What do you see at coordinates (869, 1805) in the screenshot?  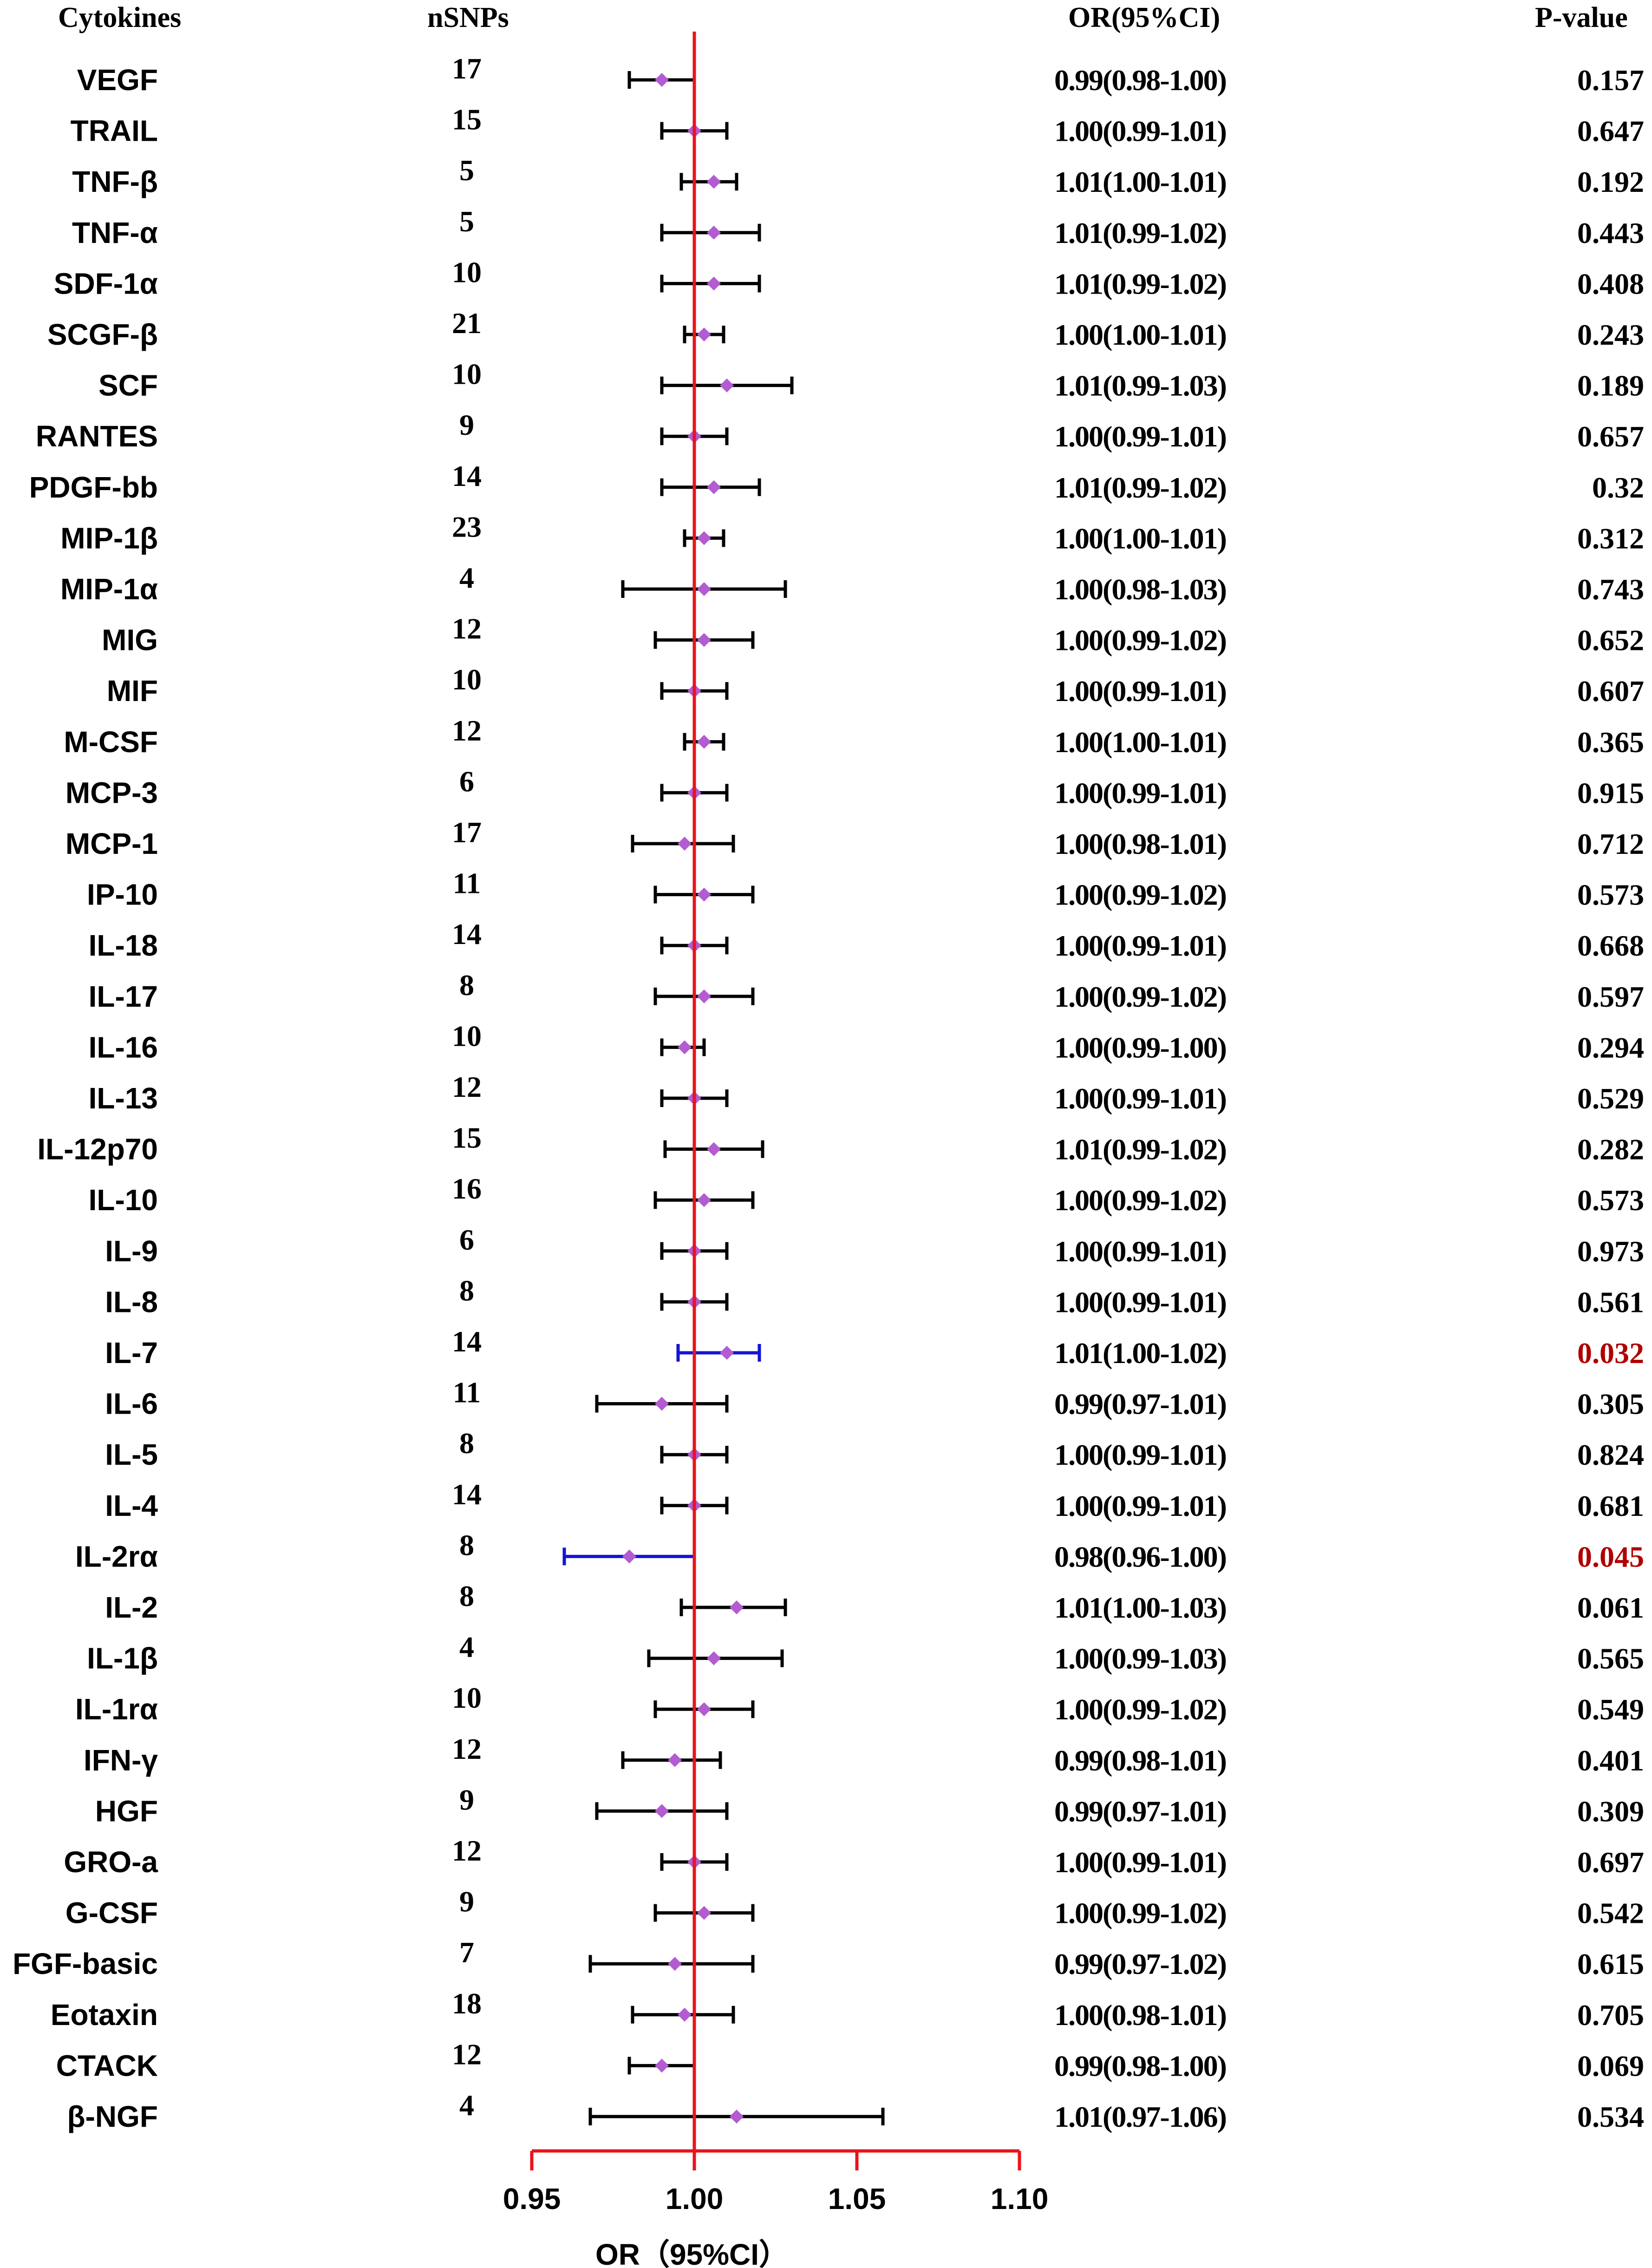 I see `forest-row: HGF 9 0.99(0.97-1.01) 0.309` at bounding box center [869, 1805].